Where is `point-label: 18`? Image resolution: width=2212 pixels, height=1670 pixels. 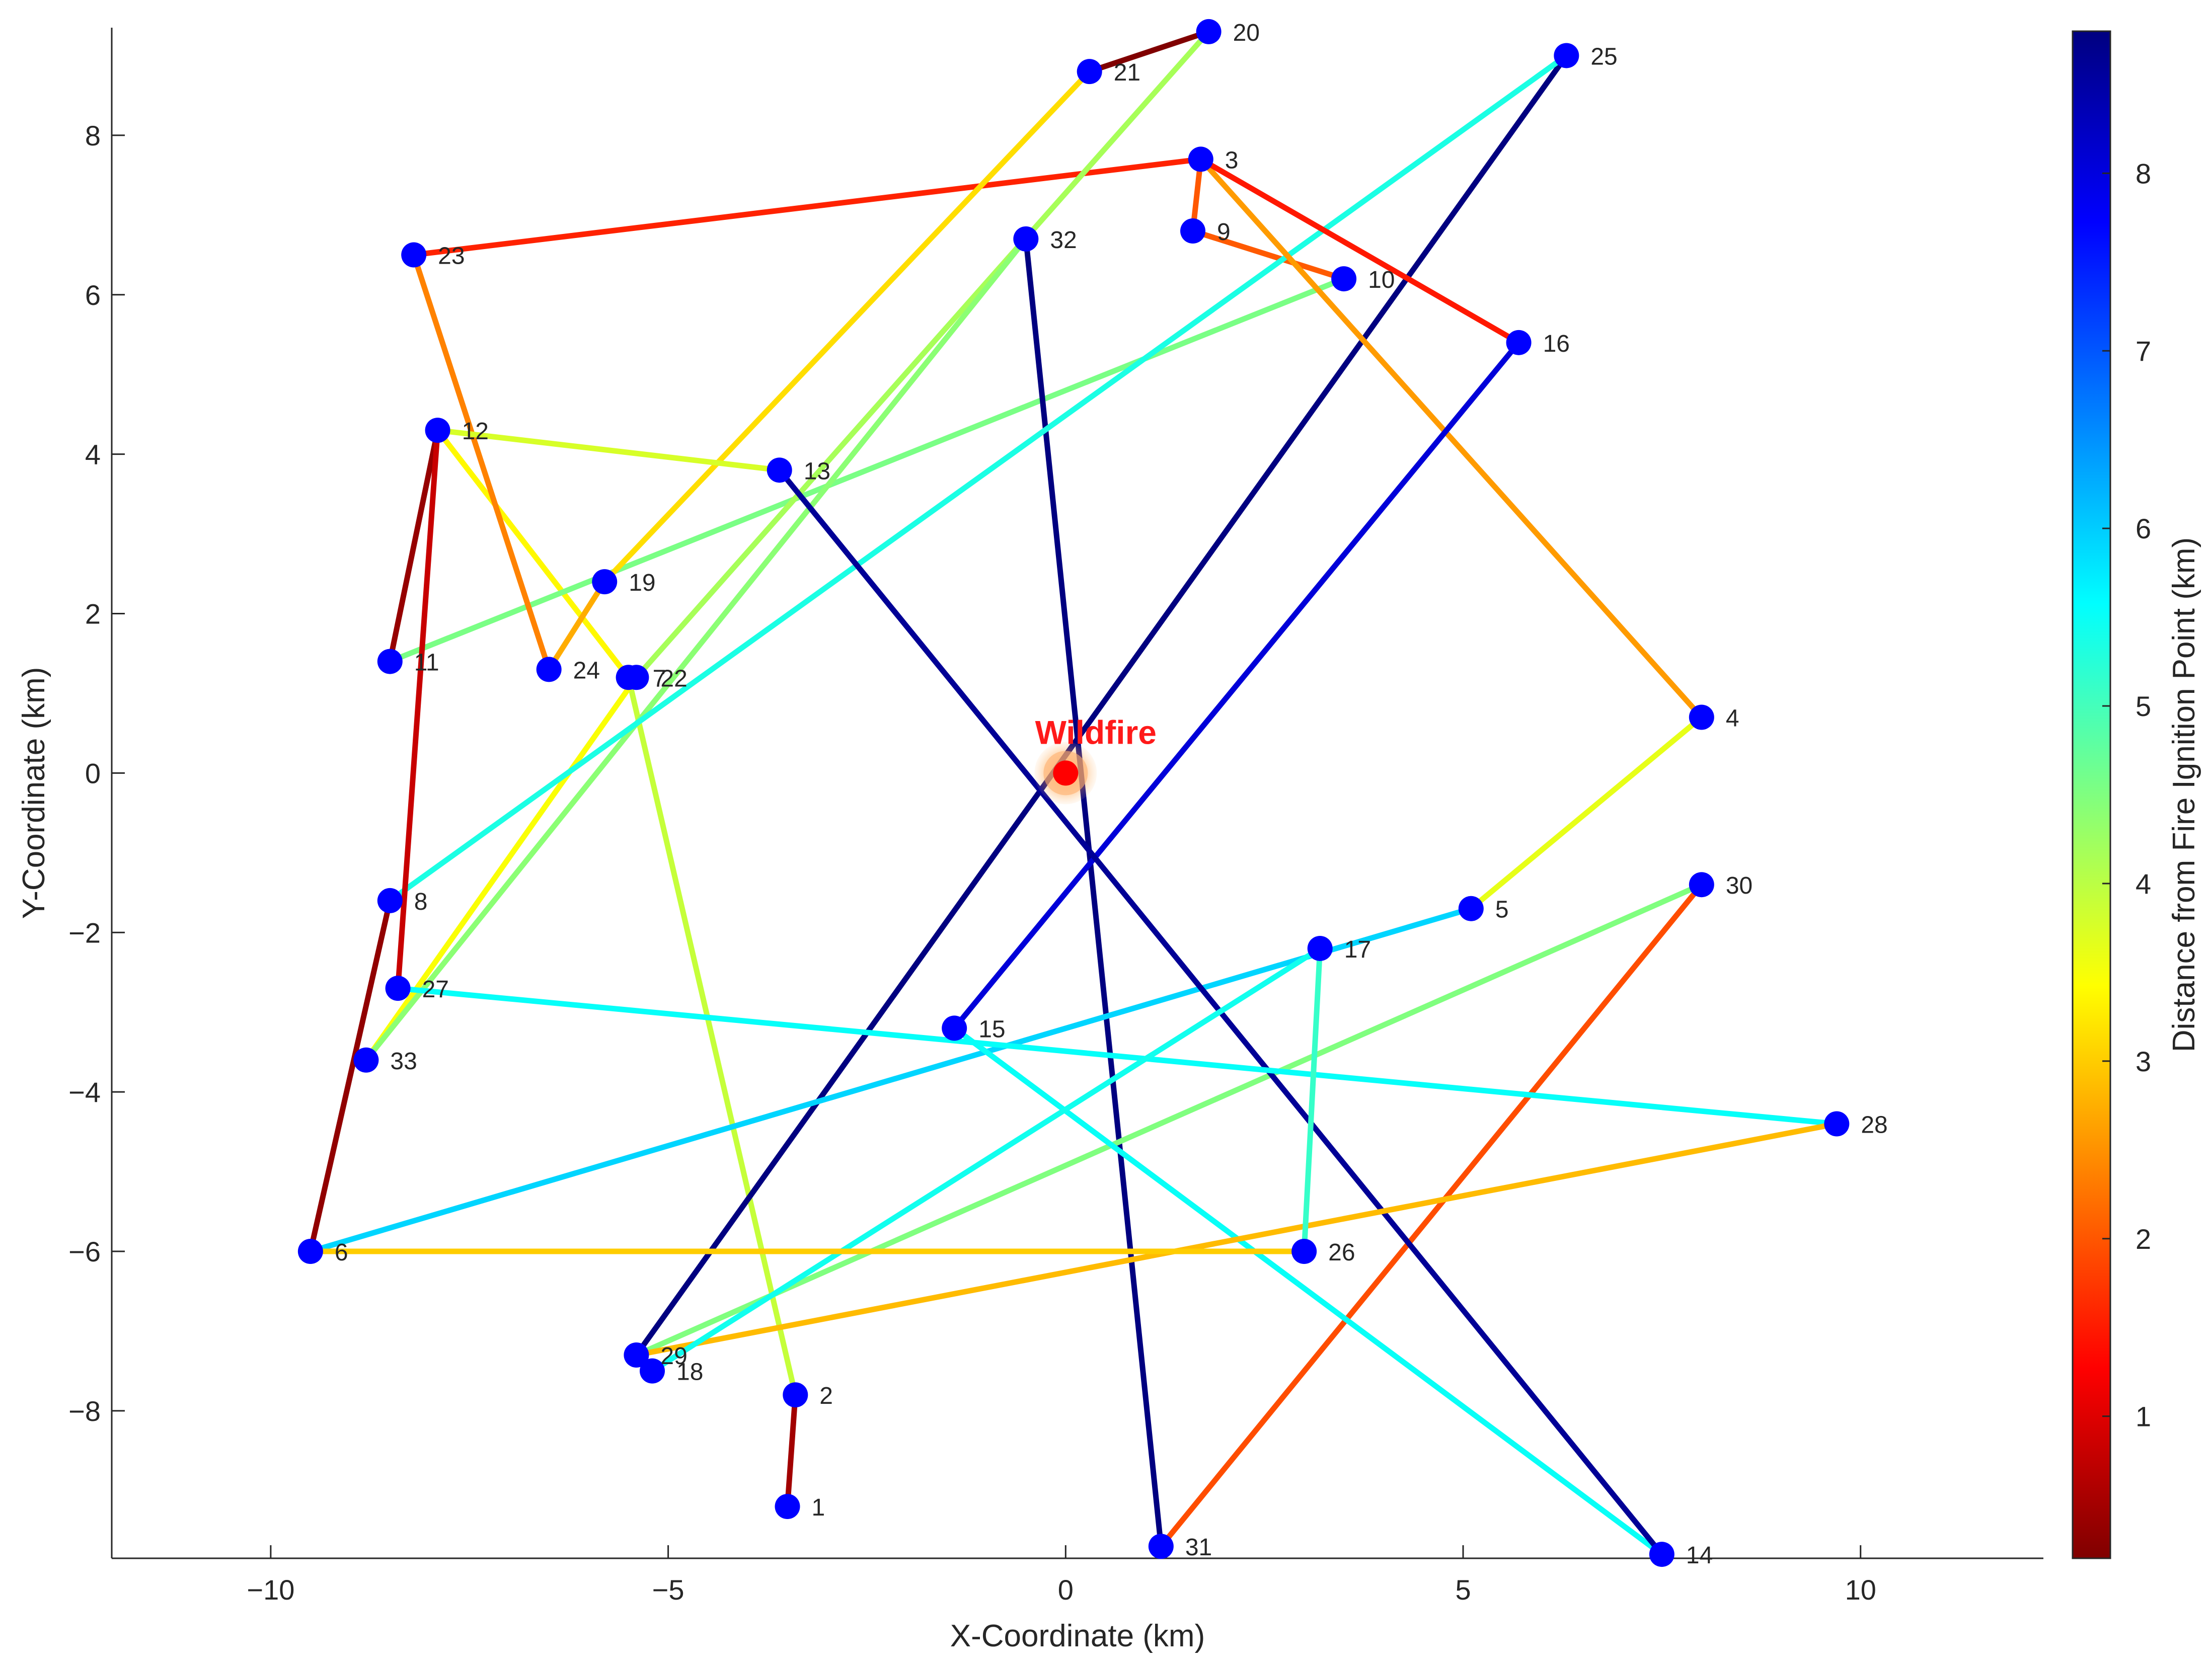 point-label: 18 is located at coordinates (689, 1372).